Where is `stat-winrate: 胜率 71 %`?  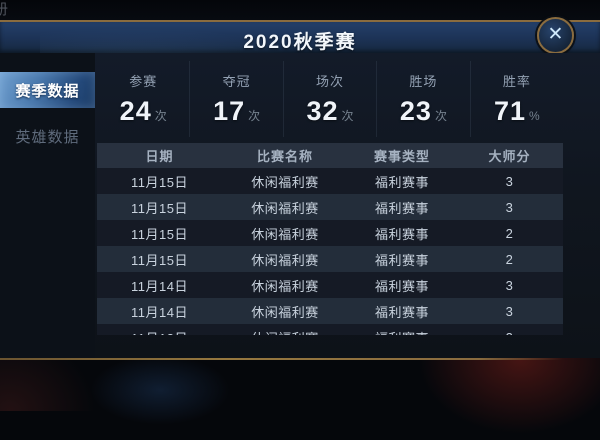 stat-winrate: 胜率 71 % is located at coordinates (517, 99).